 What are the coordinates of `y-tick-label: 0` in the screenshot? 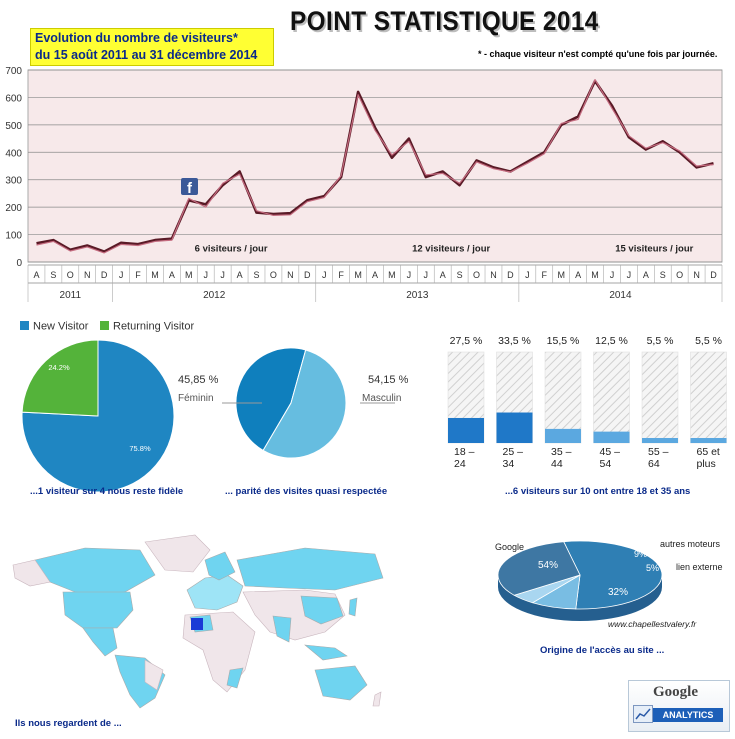 It's located at (19, 263).